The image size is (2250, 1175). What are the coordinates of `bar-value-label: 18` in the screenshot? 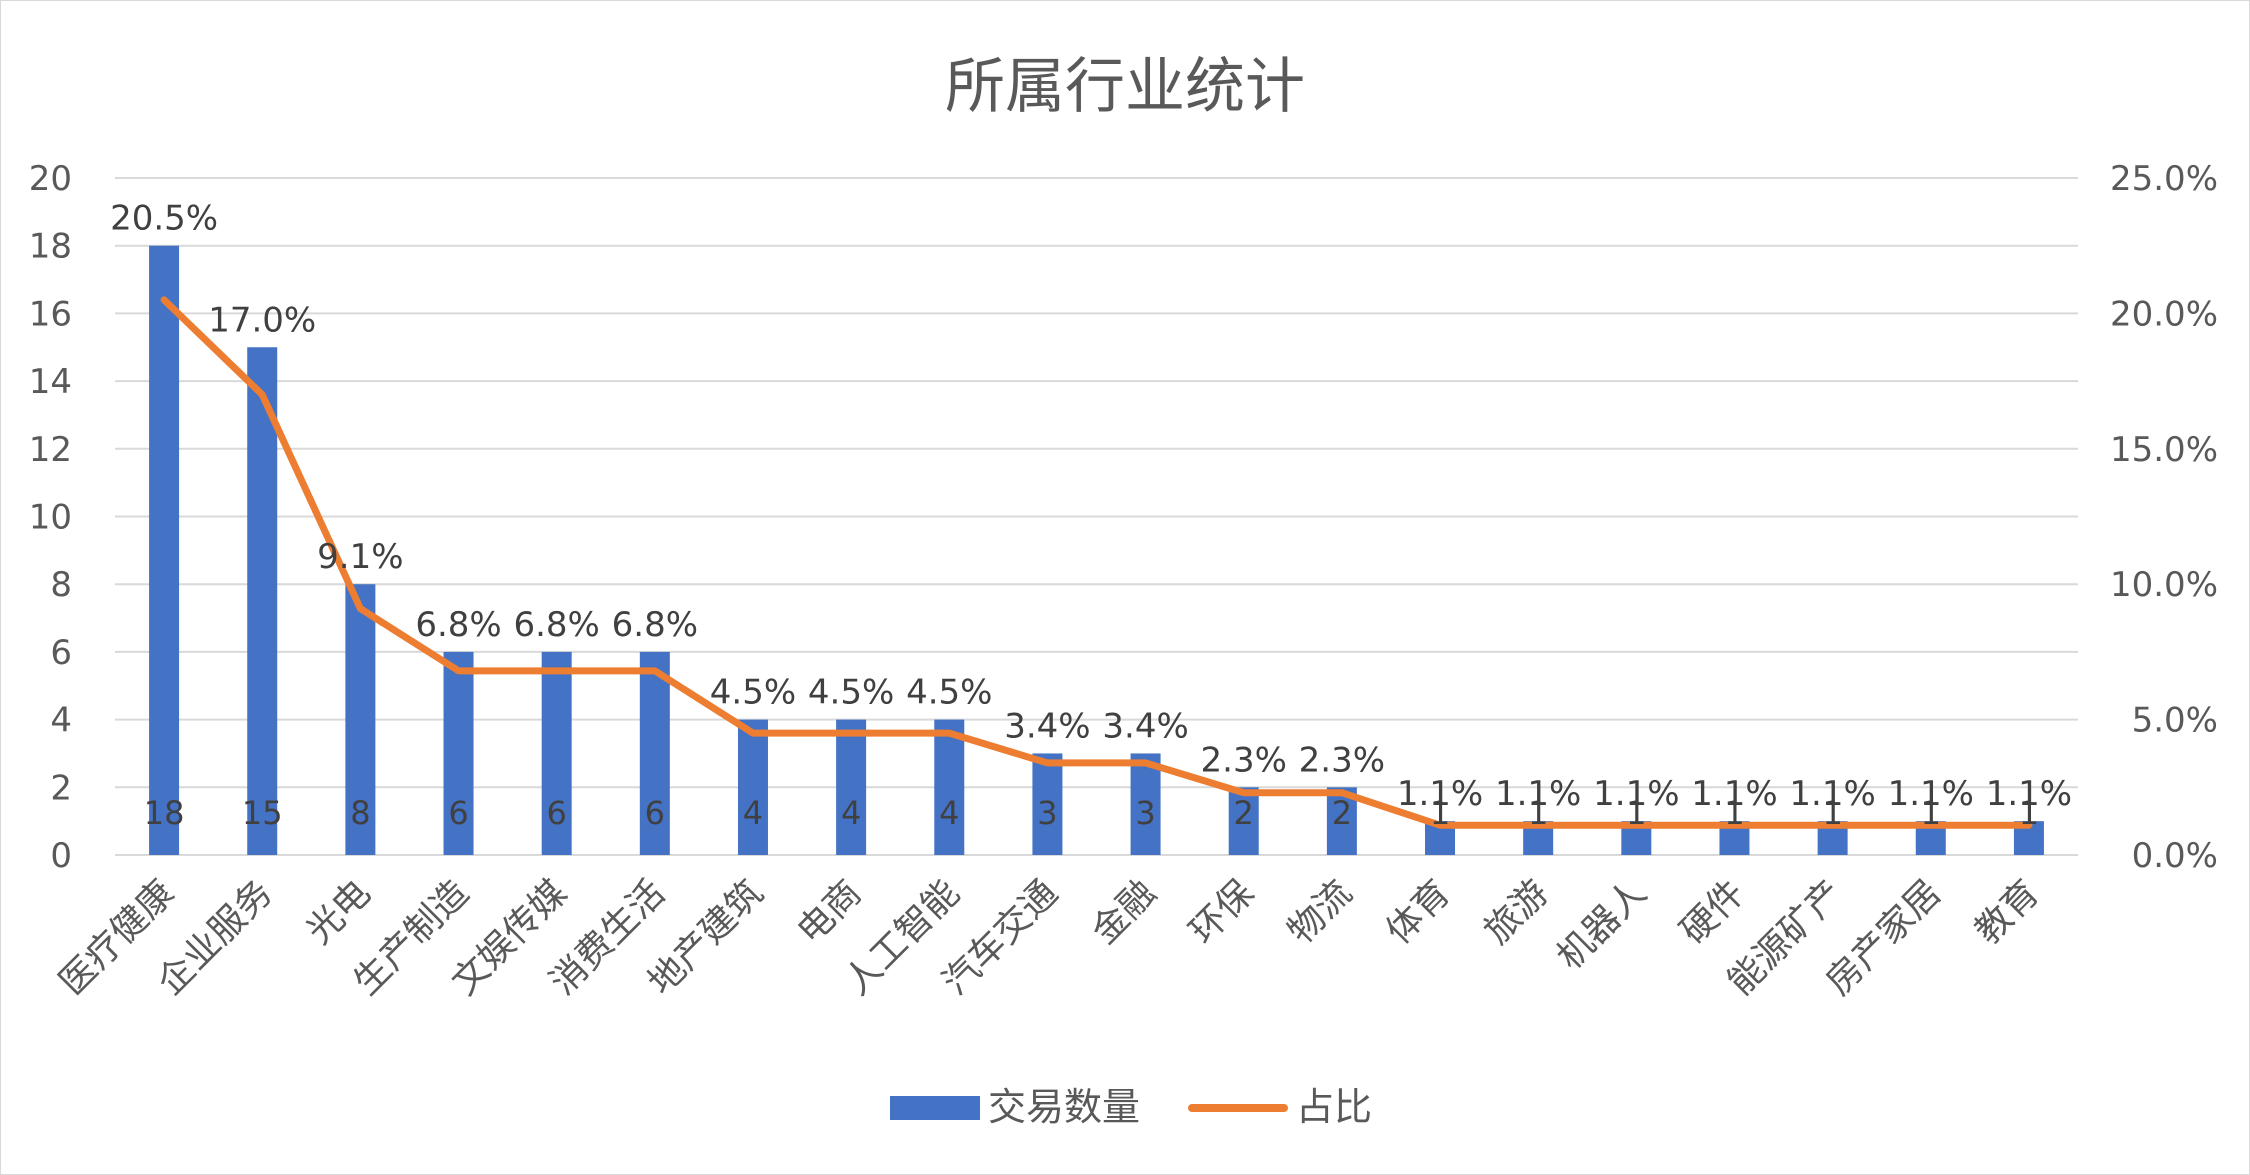 It's located at (164, 813).